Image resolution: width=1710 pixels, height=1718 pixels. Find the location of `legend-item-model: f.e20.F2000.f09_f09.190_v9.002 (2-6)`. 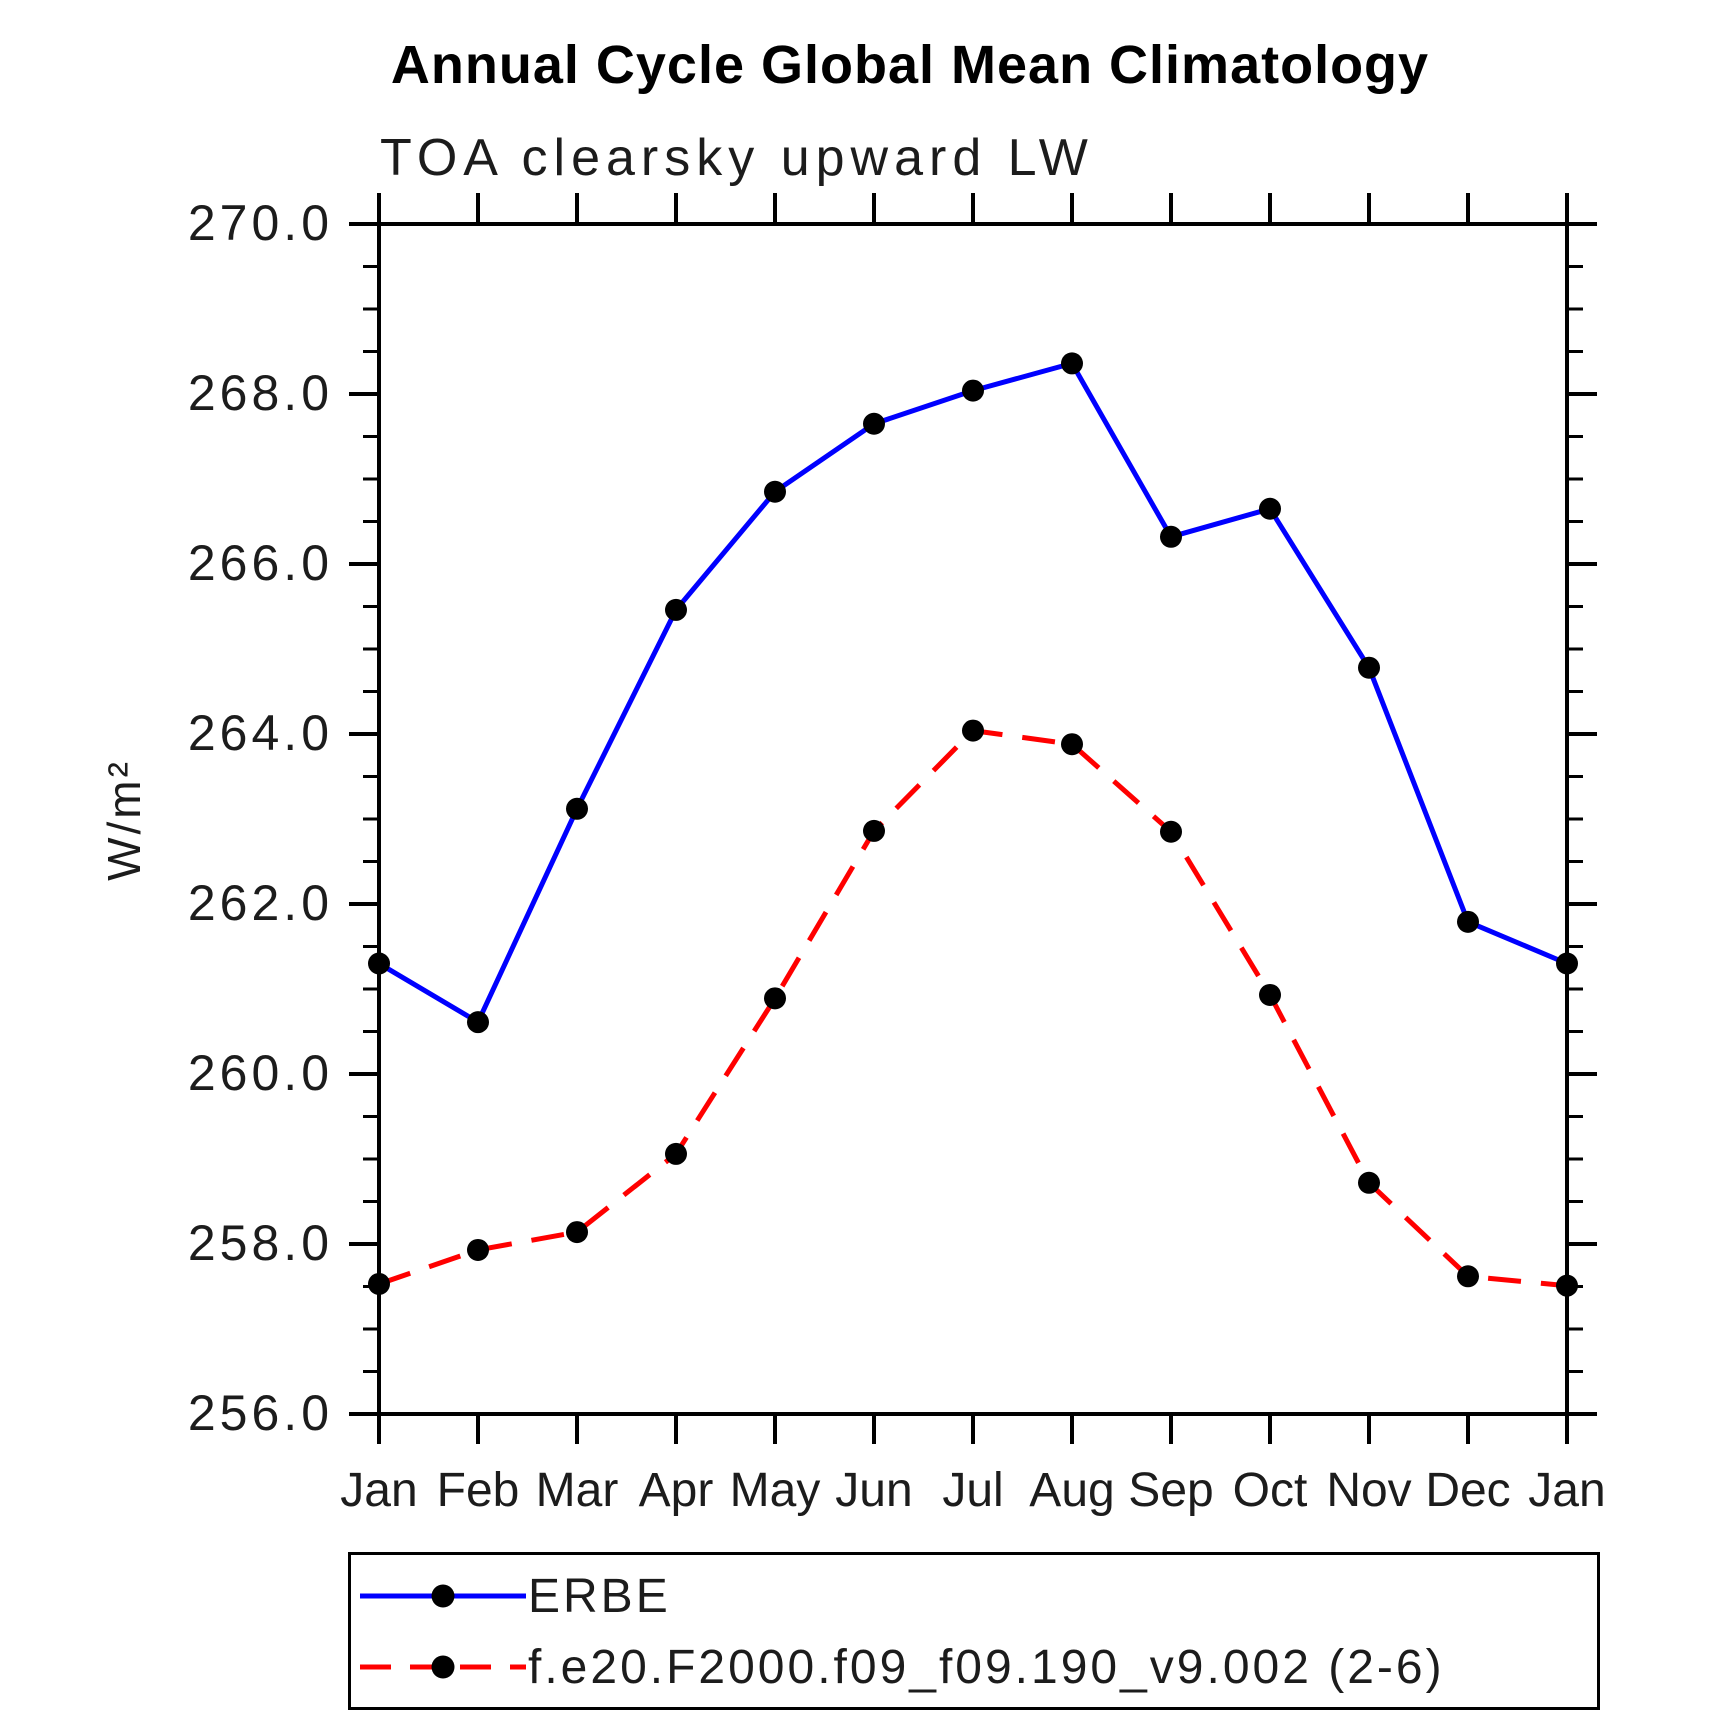

legend-item-model: f.e20.F2000.f09_f09.190_v9.002 (2-6) is located at coordinates (900, 1667).